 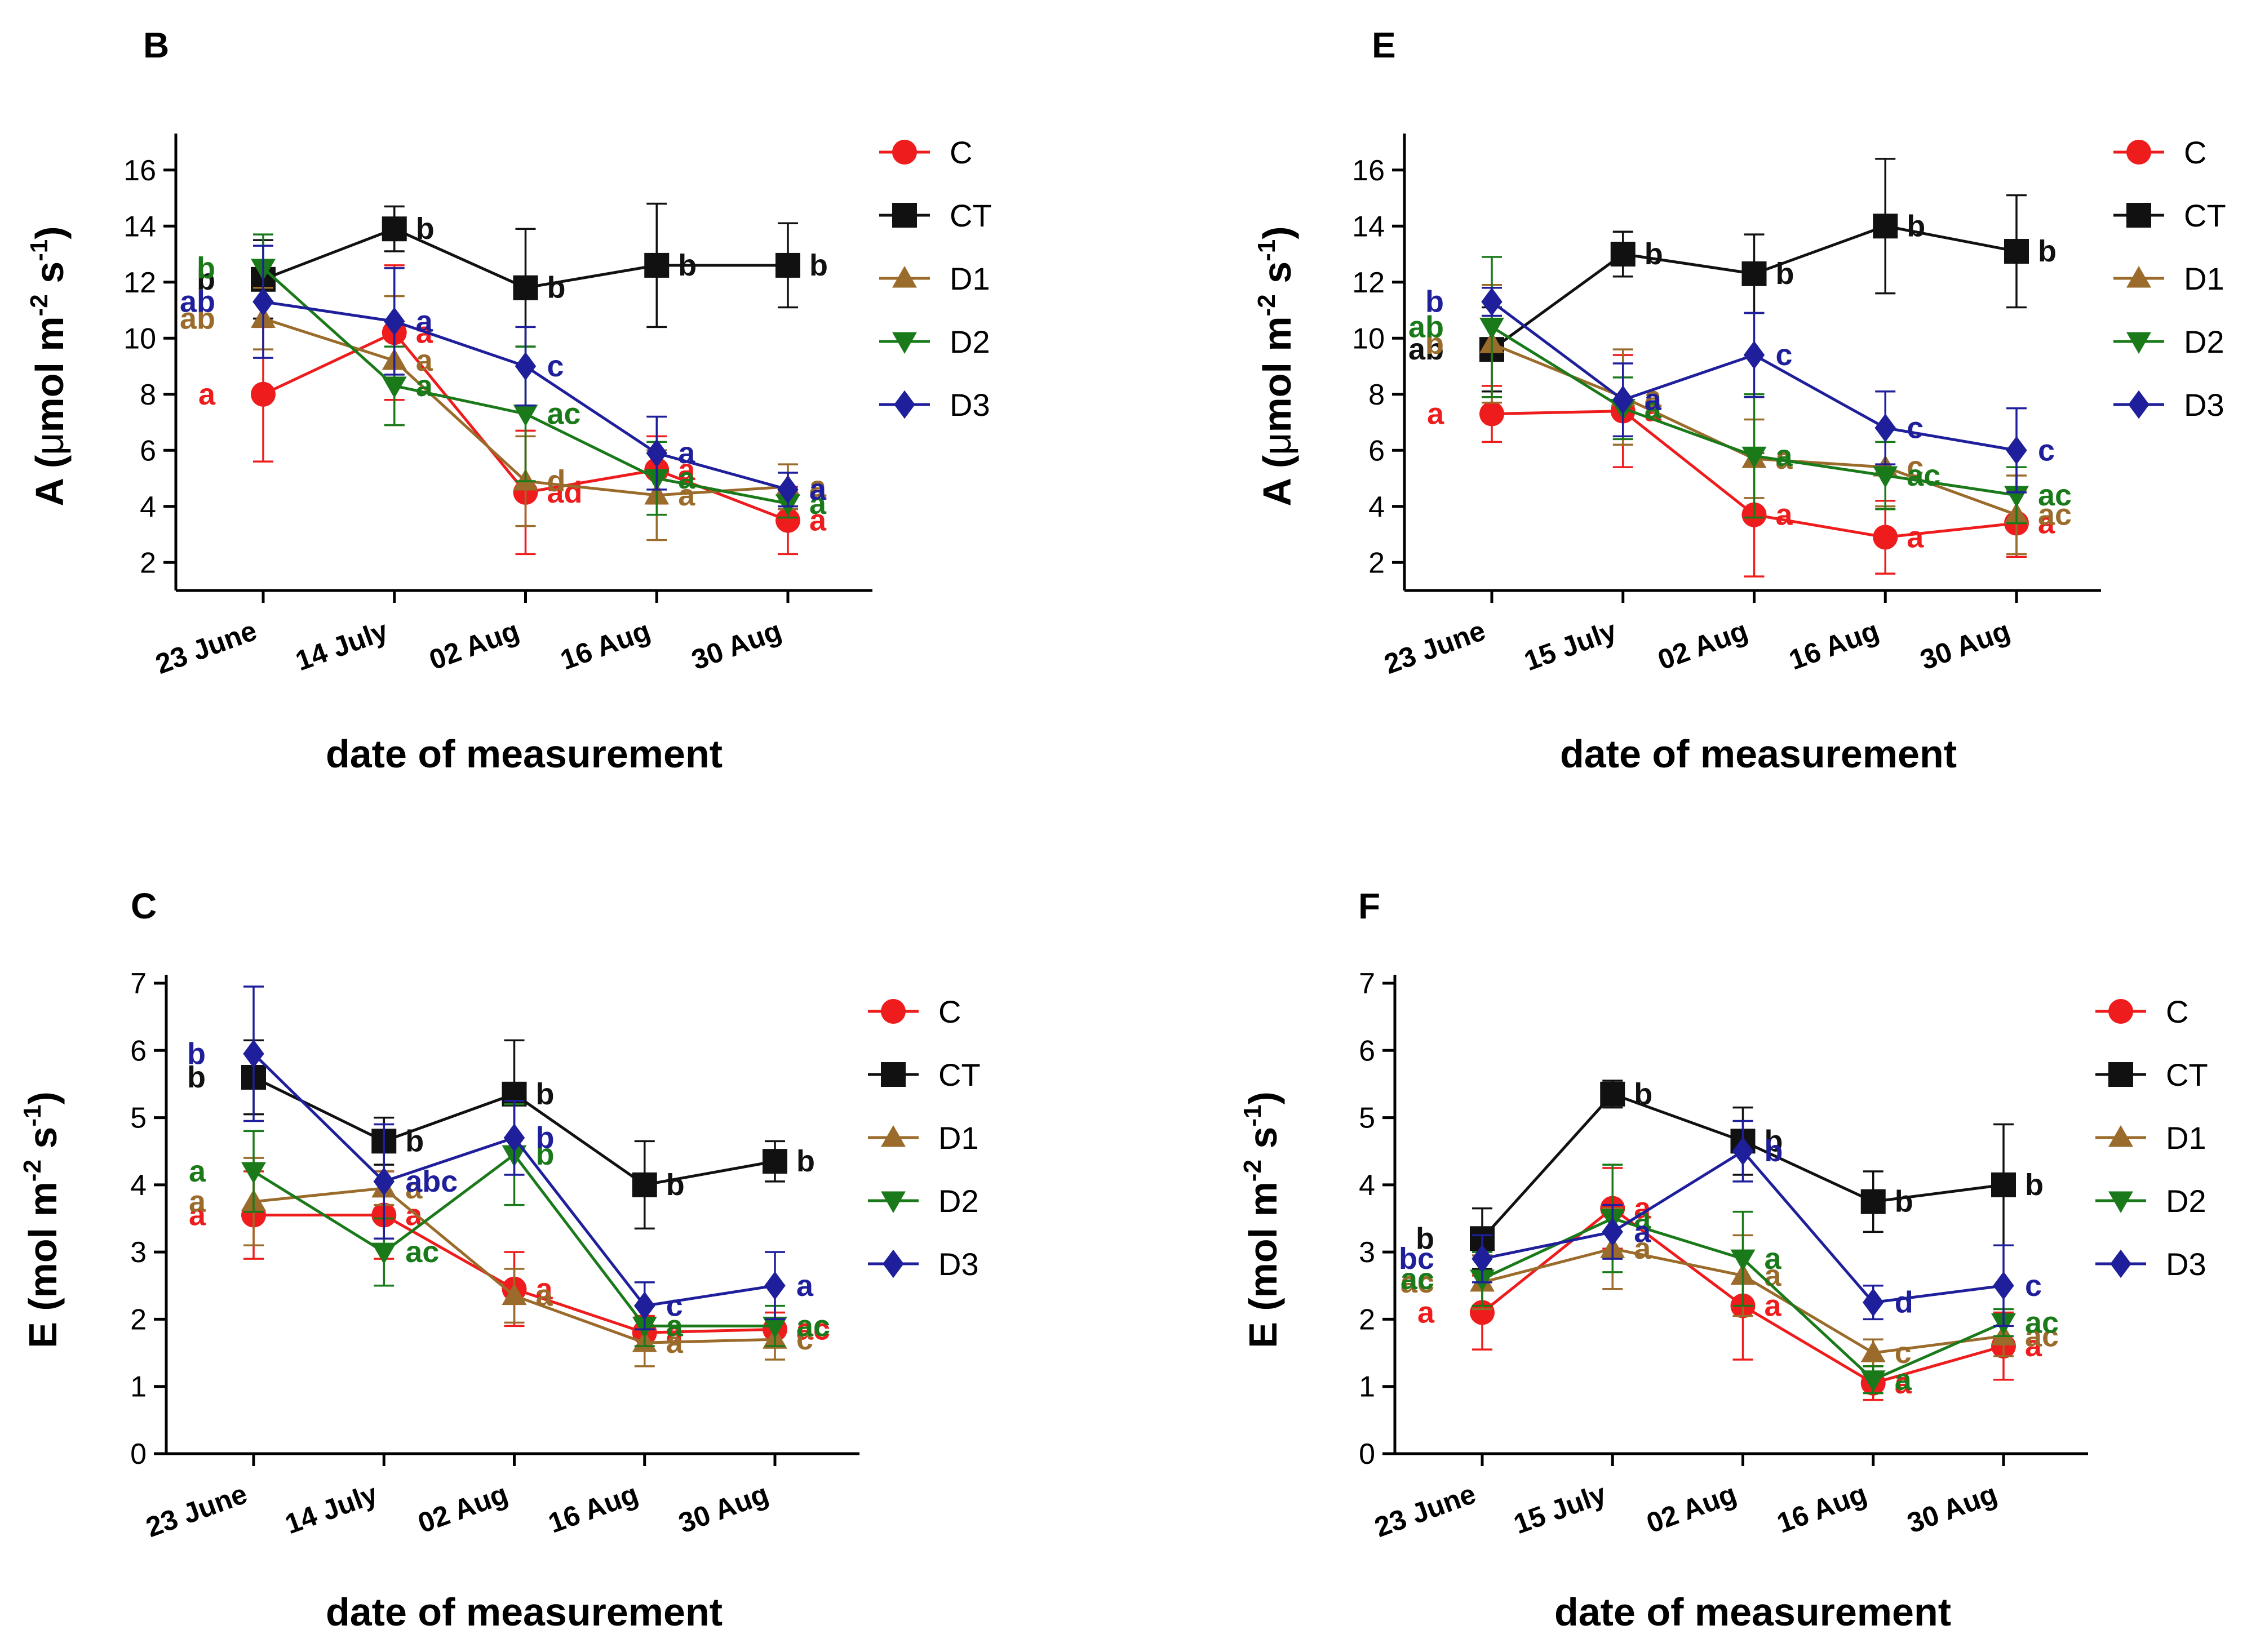 What do you see at coordinates (1369, 338) in the screenshot?
I see `y-tick-label: 10` at bounding box center [1369, 338].